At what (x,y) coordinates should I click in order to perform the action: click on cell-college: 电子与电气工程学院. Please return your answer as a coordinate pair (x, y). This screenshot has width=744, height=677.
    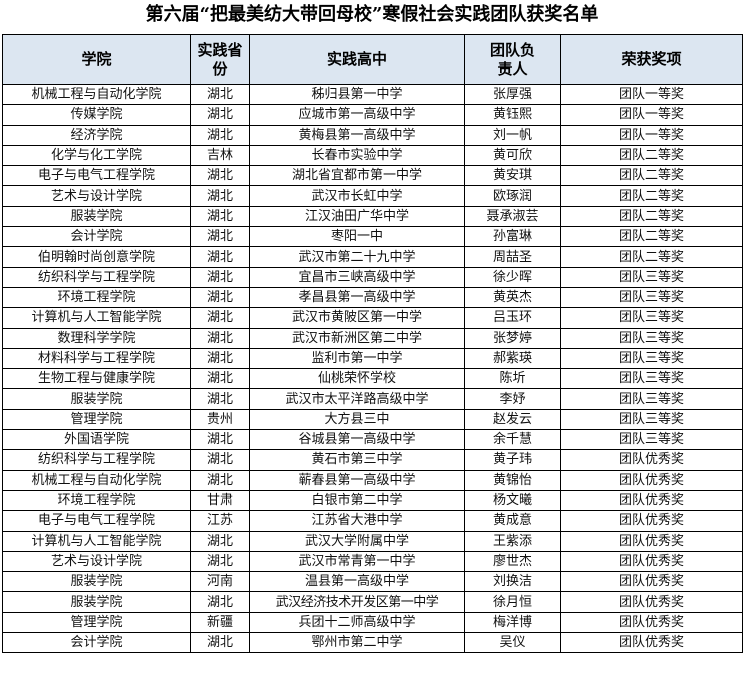
    Looking at the image, I should click on (96, 521).